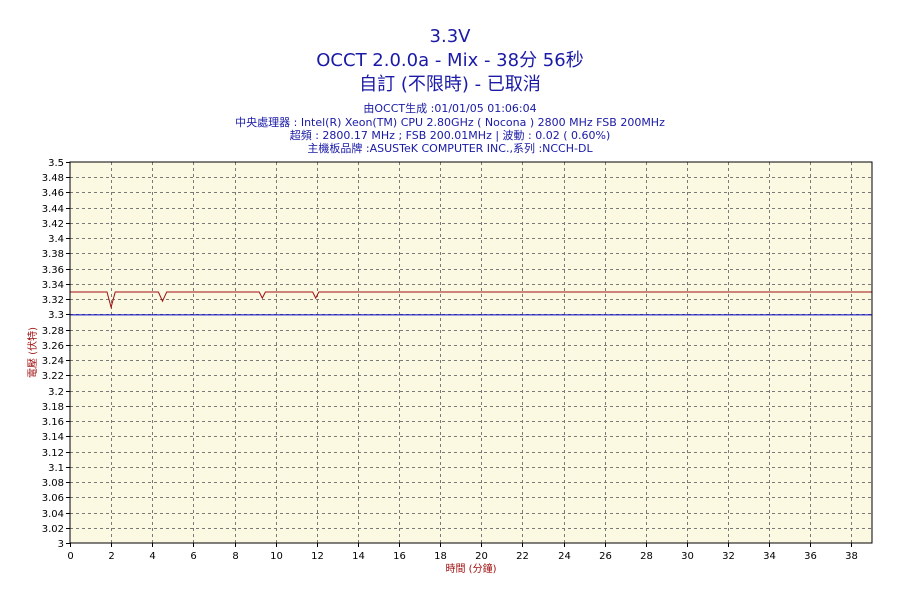  I want to click on y-tick-label: 3.22, so click(53, 376).